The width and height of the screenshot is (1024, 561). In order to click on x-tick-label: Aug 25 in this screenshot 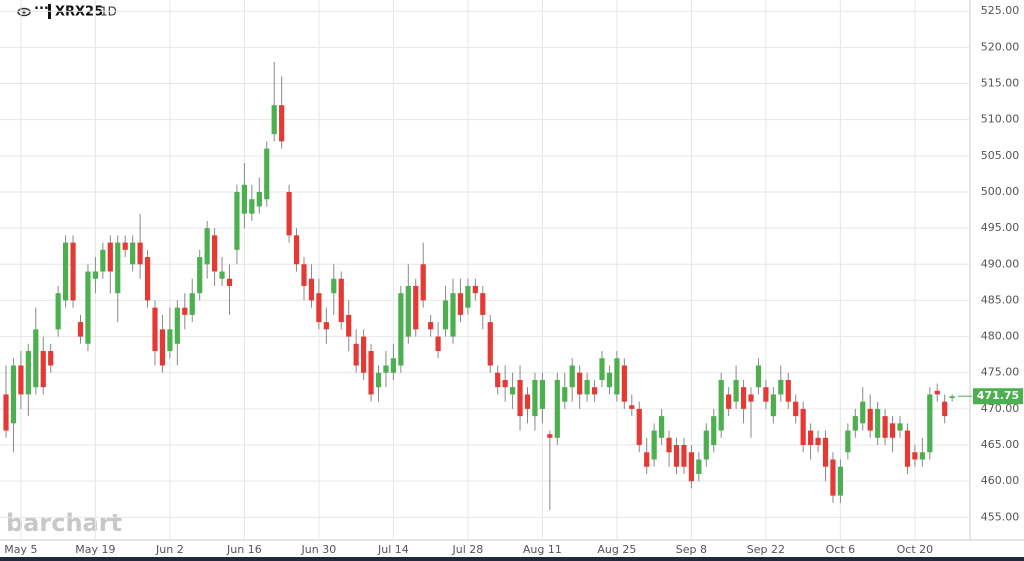, I will do `click(616, 549)`.